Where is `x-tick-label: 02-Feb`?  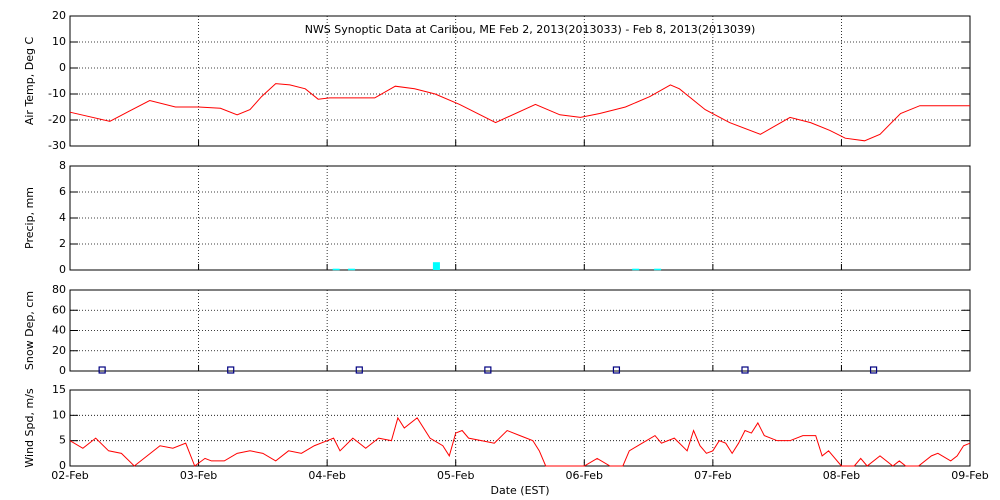 x-tick-label: 02-Feb is located at coordinates (69, 475).